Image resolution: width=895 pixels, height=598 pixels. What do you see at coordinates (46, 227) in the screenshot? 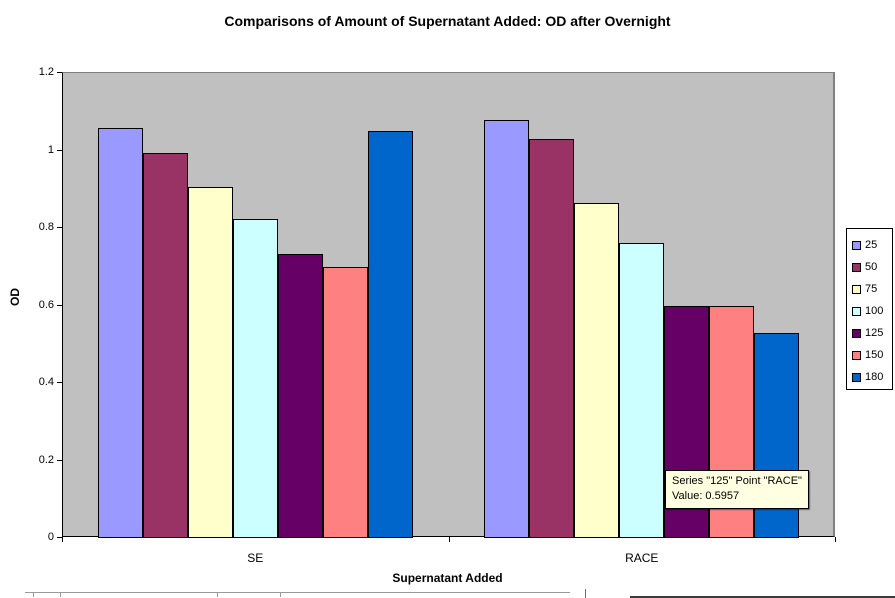
I see `y-tick-label: 0.8` at bounding box center [46, 227].